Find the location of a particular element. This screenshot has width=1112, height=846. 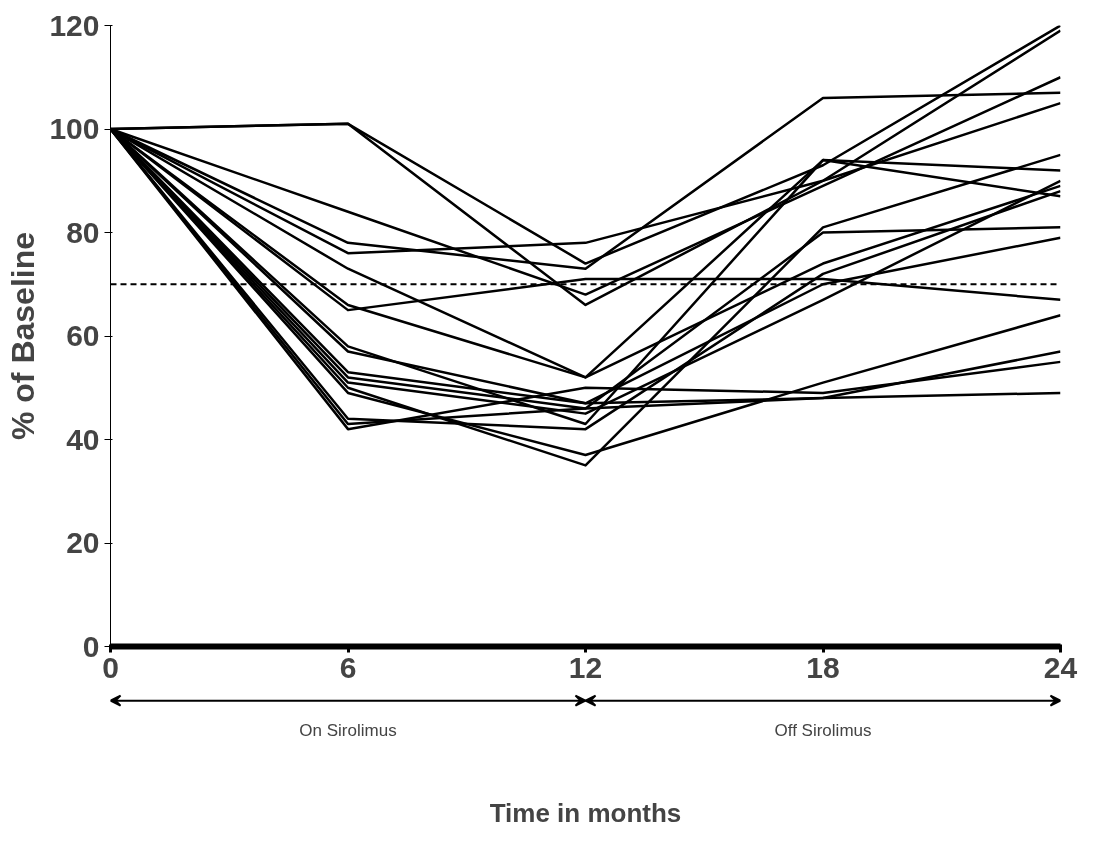

y-tick-label: 40 is located at coordinates (83, 439).